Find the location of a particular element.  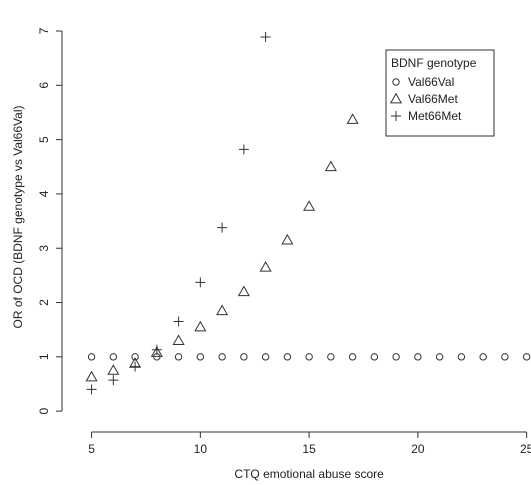

legend-box is located at coordinates (440, 93).